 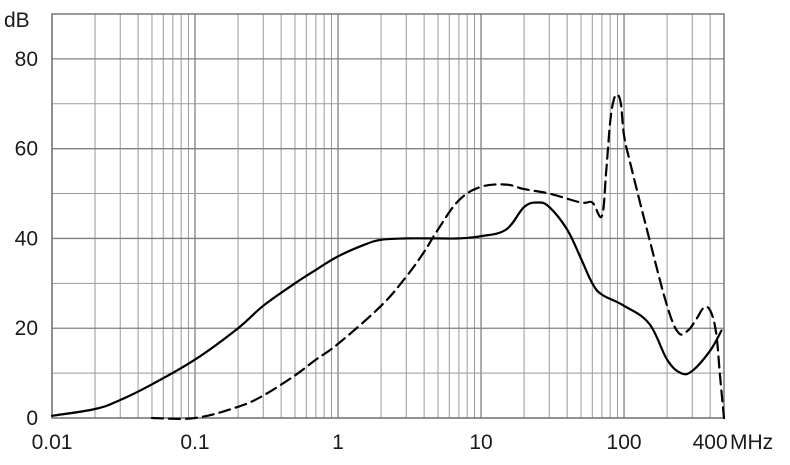 I want to click on y-tick-label: 20, so click(x=26, y=328).